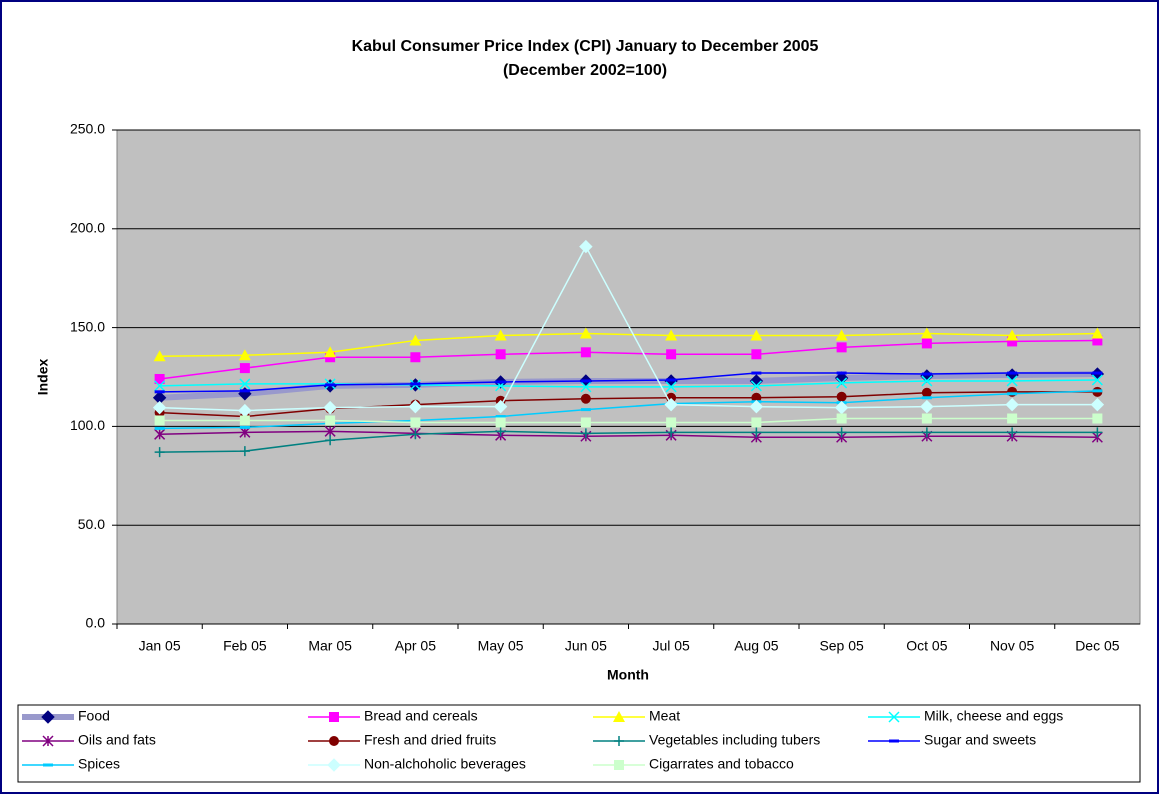 The width and height of the screenshot is (1159, 794). I want to click on legend-label: Bread and cereals, so click(421, 716).